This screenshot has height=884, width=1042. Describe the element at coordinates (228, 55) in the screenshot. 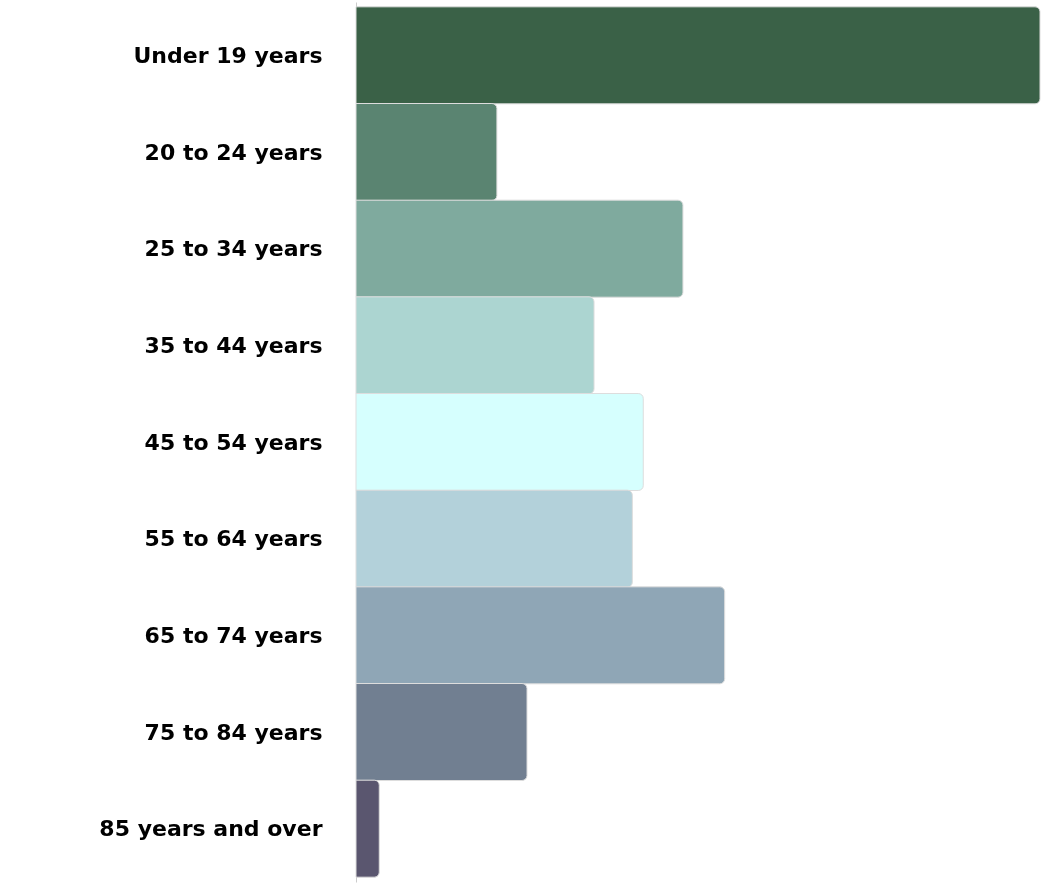

I see `y-tick-label: Under 19 years` at that location.